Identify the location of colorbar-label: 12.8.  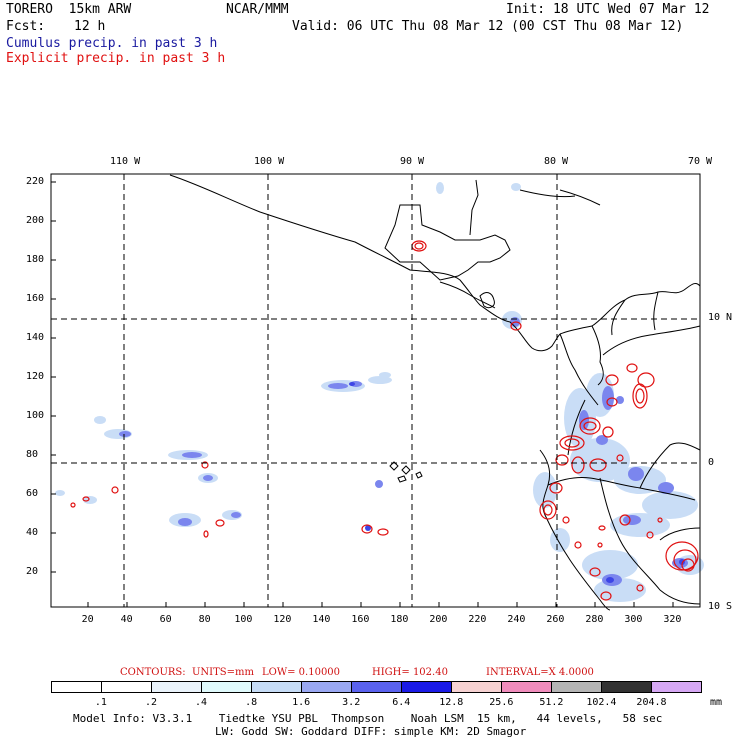
(451, 702).